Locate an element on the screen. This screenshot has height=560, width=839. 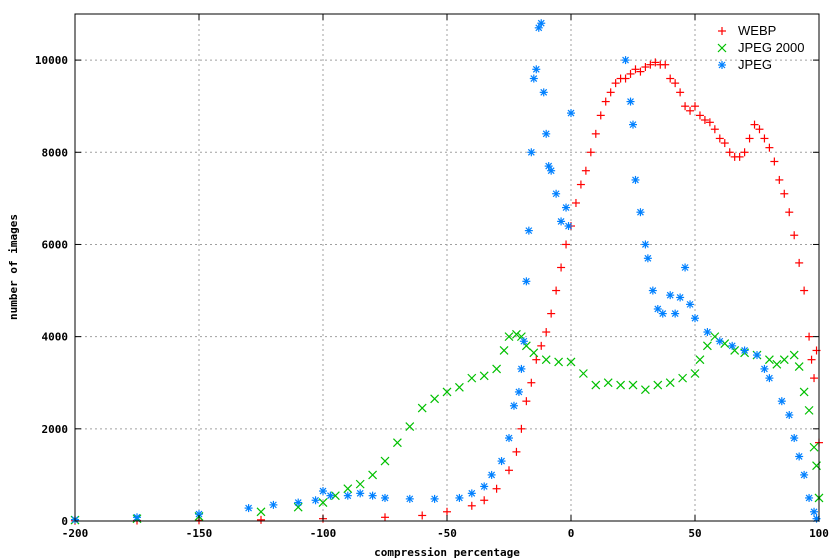
x-axis-label: compression percentage is located at coordinates (447, 552).